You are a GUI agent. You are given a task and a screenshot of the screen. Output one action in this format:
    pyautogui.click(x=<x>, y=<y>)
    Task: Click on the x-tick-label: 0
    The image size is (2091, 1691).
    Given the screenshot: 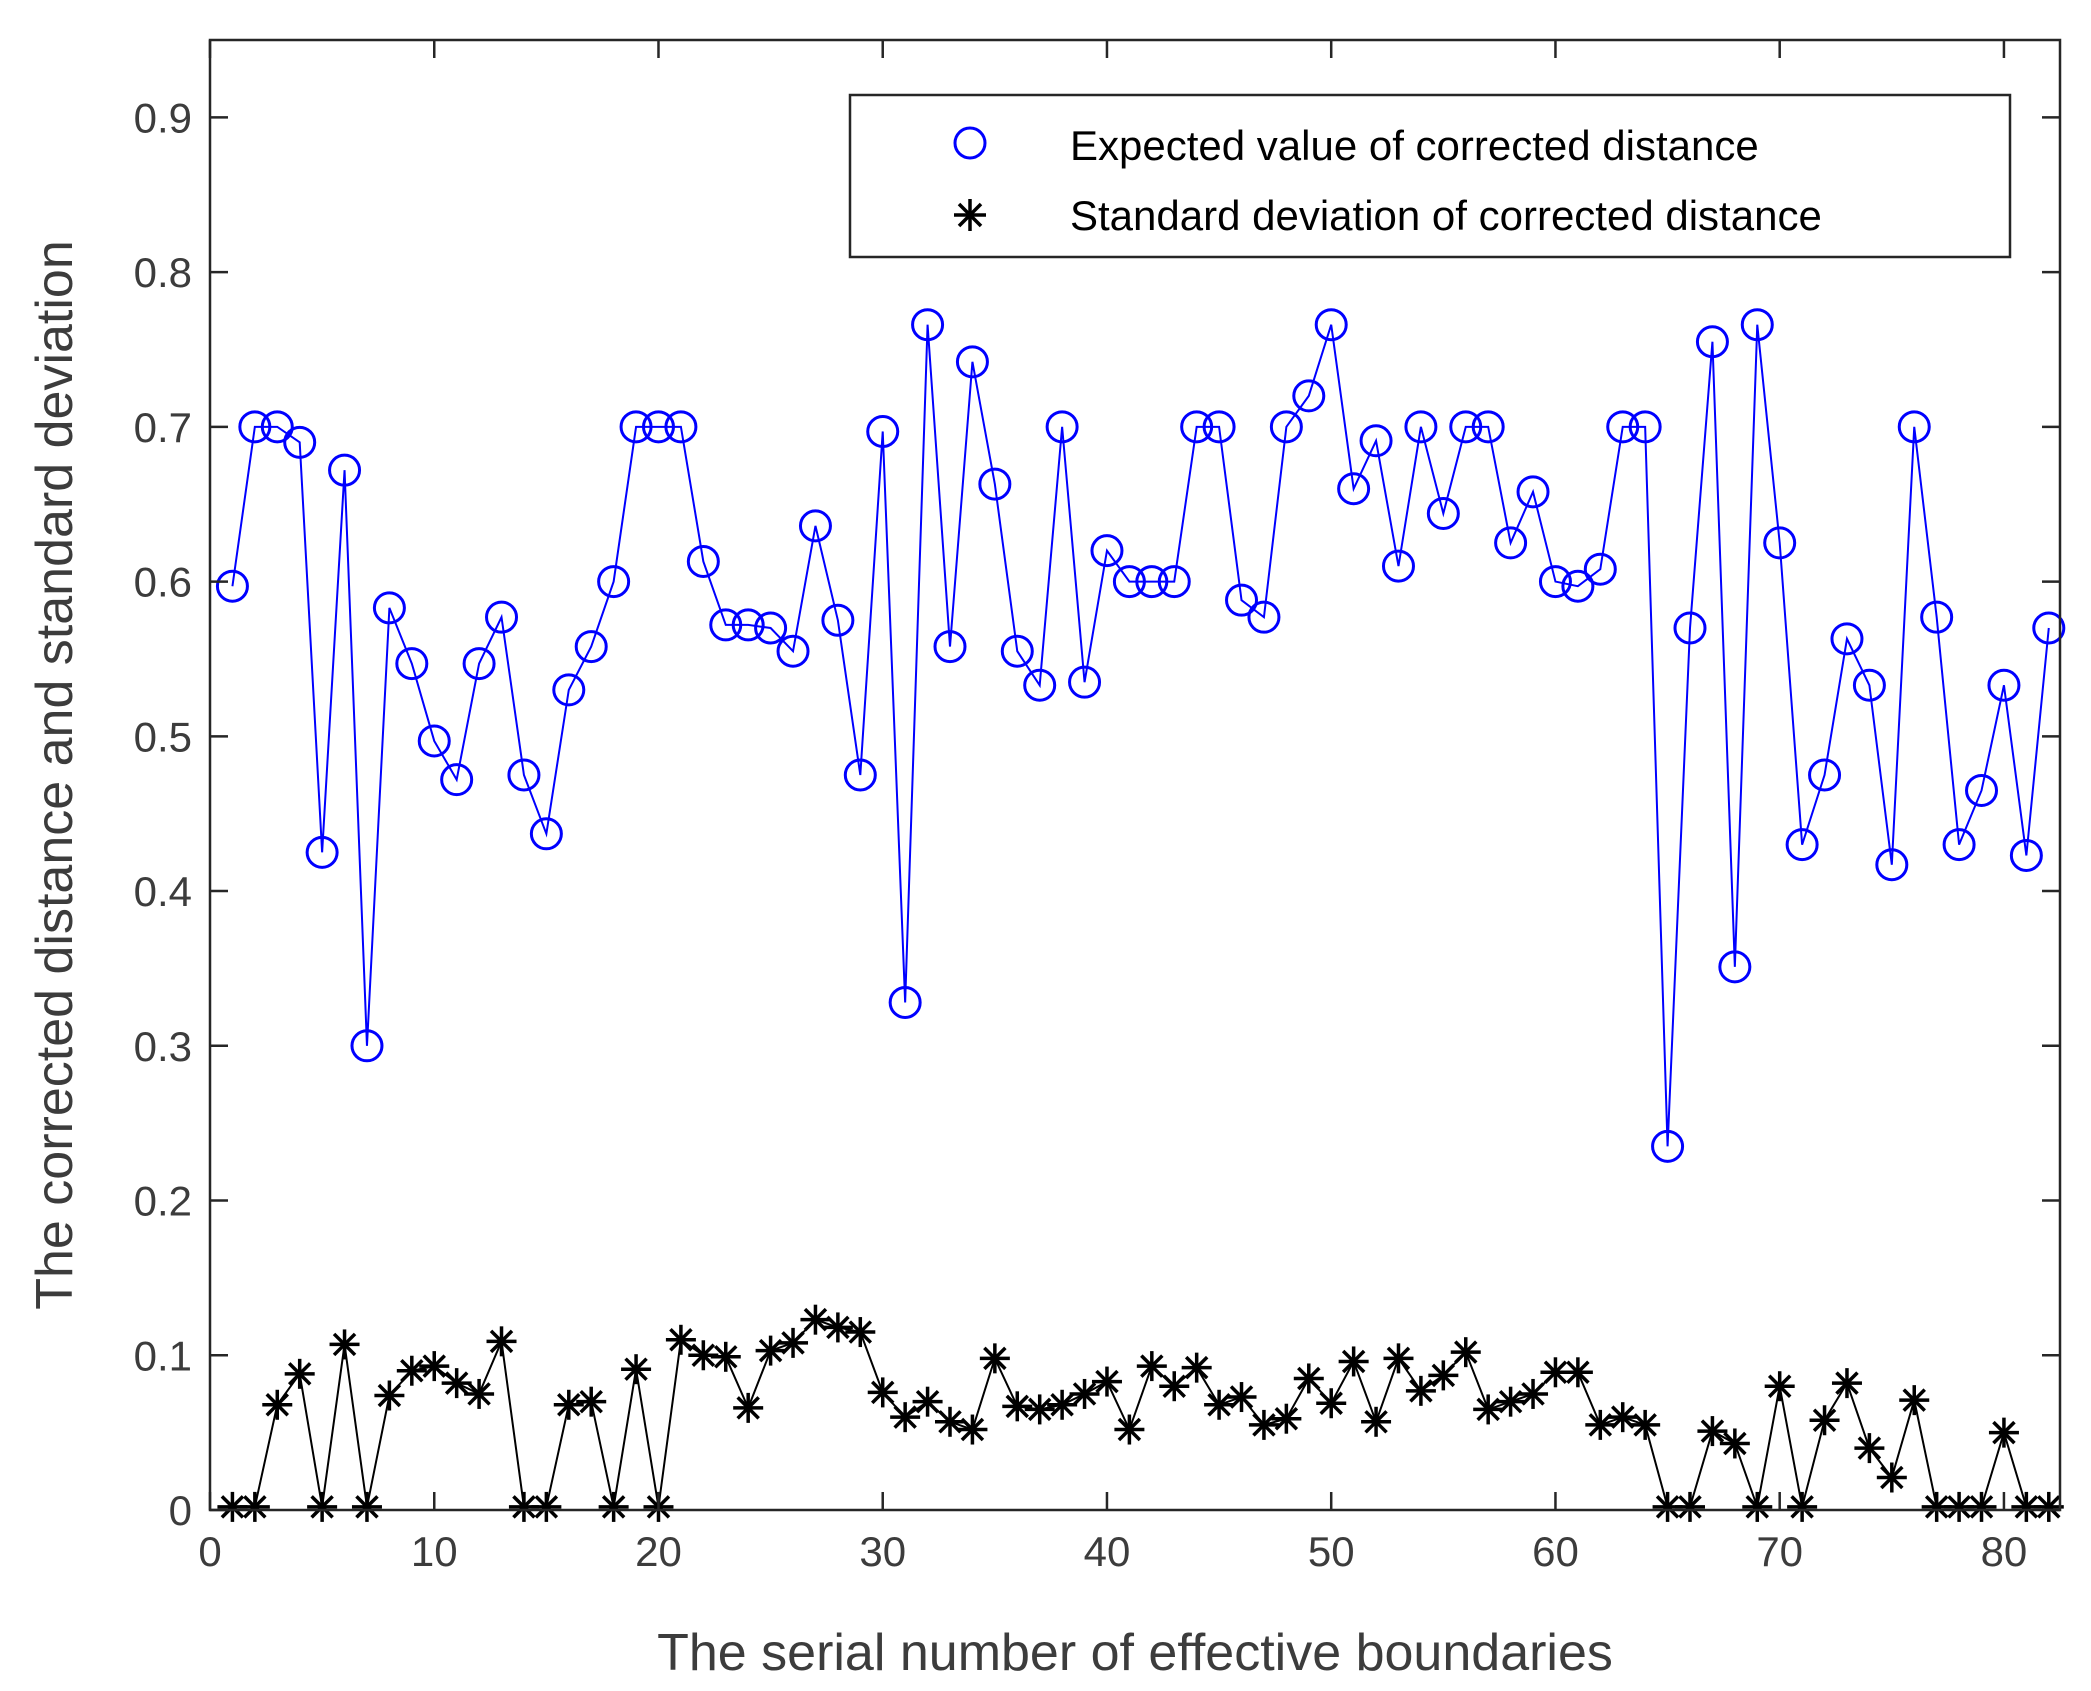 What is the action you would take?
    pyautogui.click(x=209, y=1551)
    